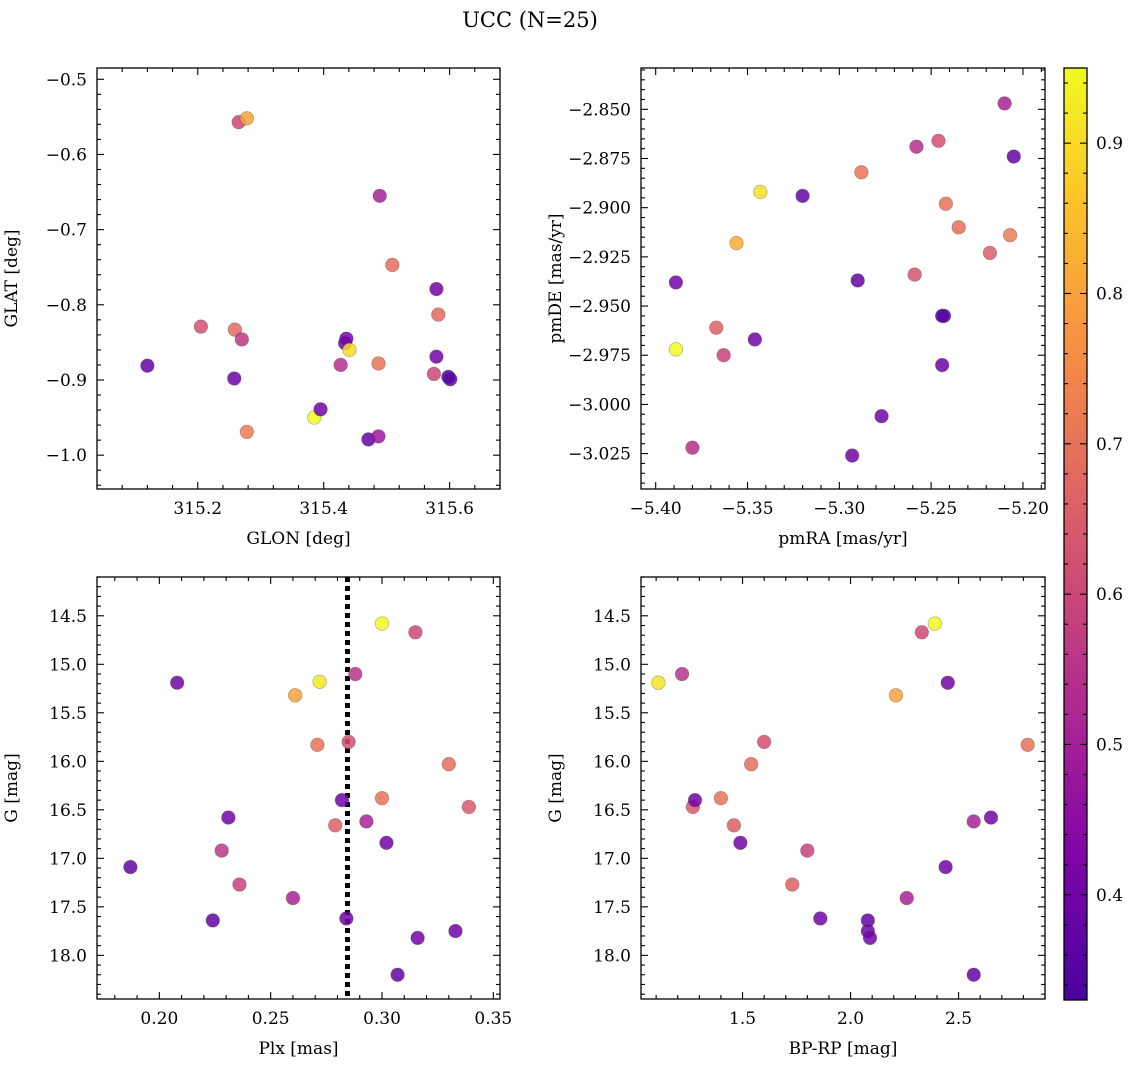 The height and width of the screenshot is (1067, 1136). Describe the element at coordinates (1109, 745) in the screenshot. I see `colorbar-tick-label: 0.5` at that location.